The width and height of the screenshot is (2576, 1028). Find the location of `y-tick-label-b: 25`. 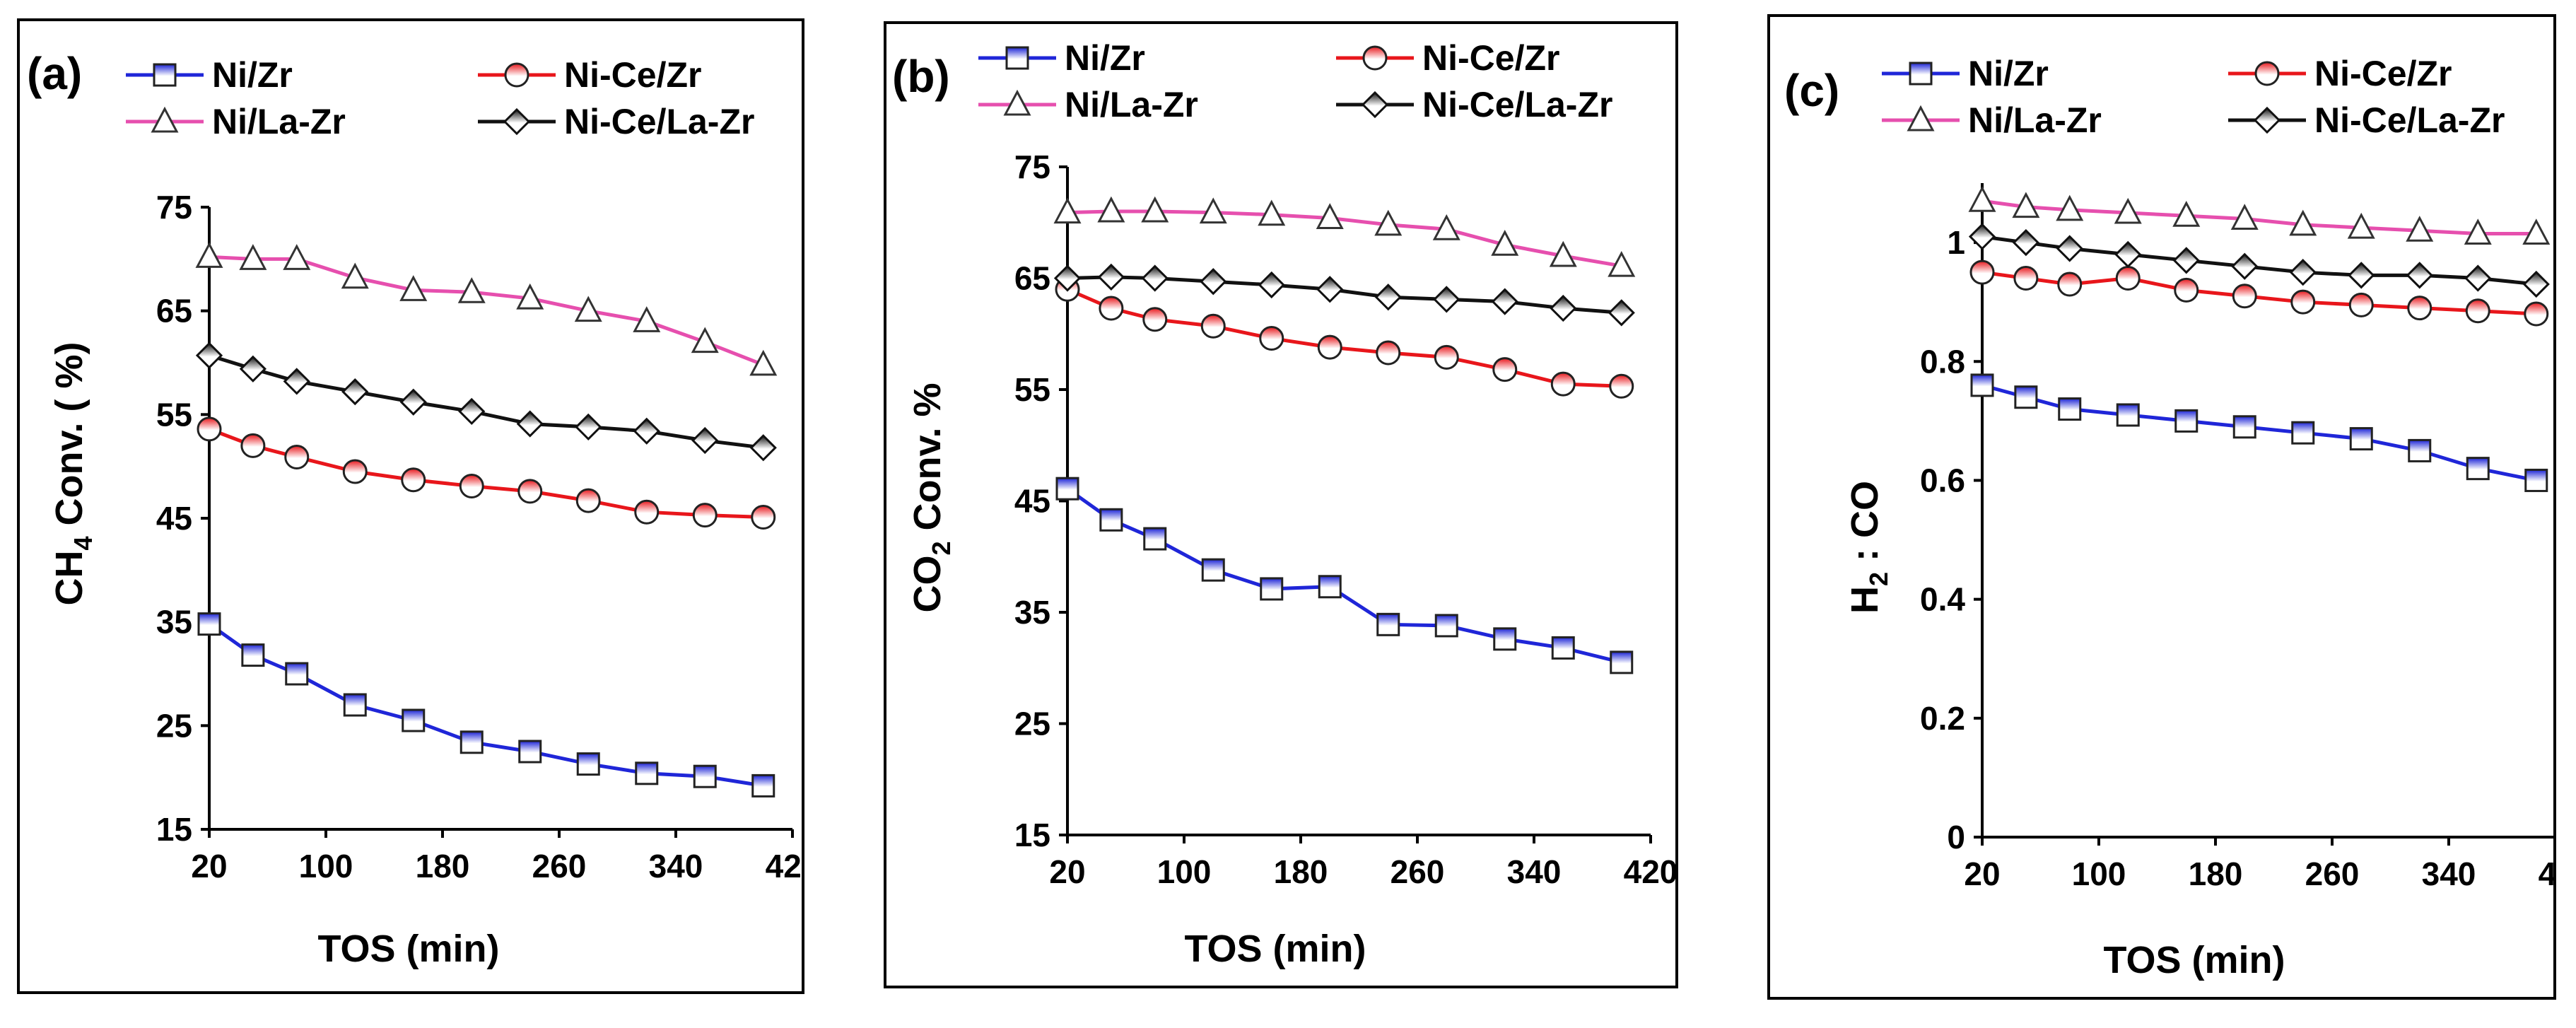

y-tick-label-b: 25 is located at coordinates (1032, 724).